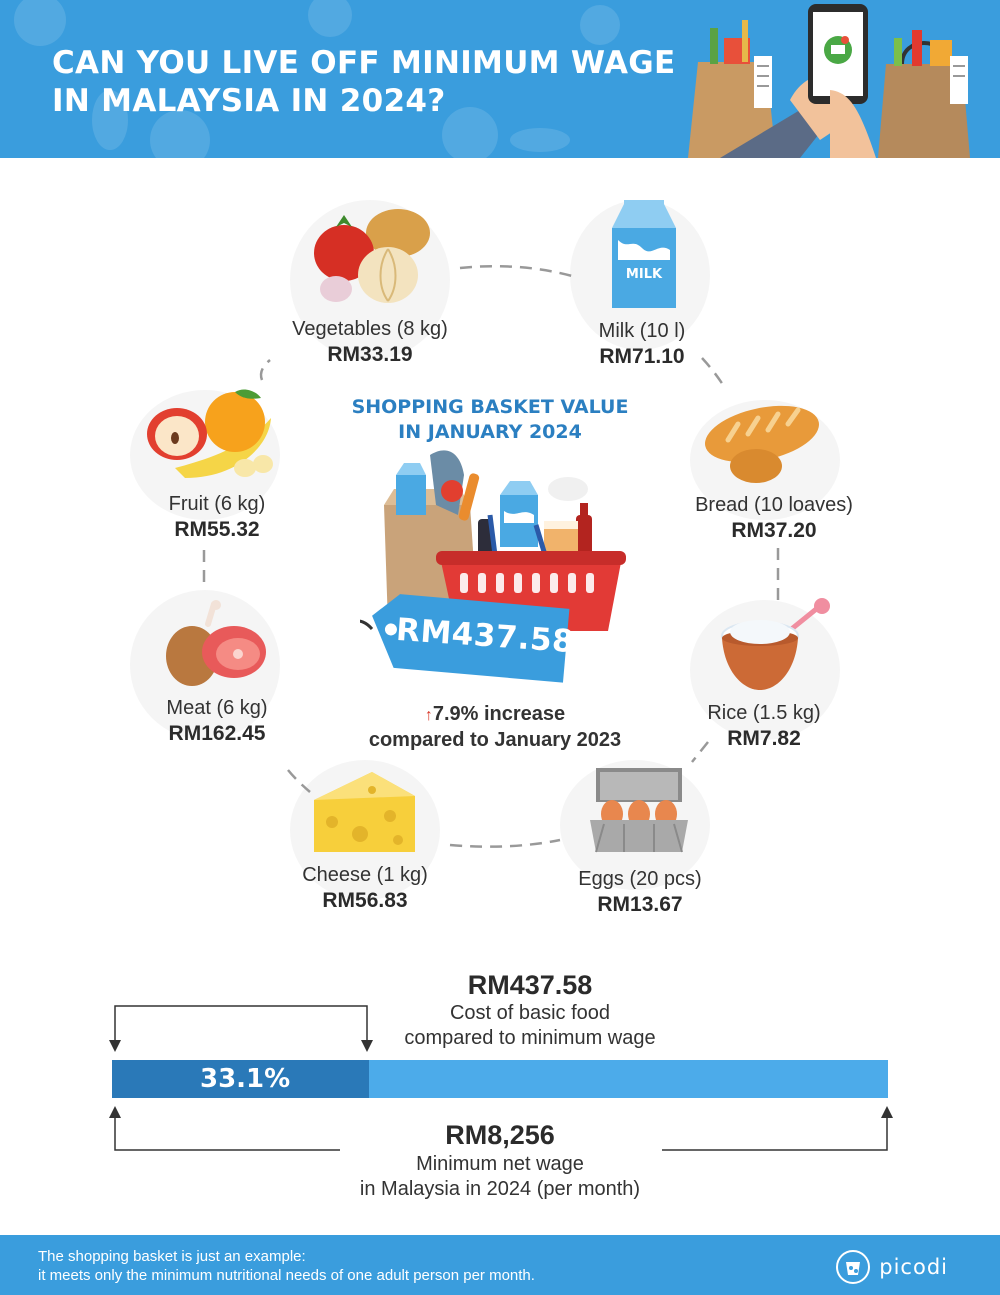 The width and height of the screenshot is (1000, 1295). What do you see at coordinates (490, 407) in the screenshot?
I see `basket-title-line-1: SHOPPING BASKET VALUE` at bounding box center [490, 407].